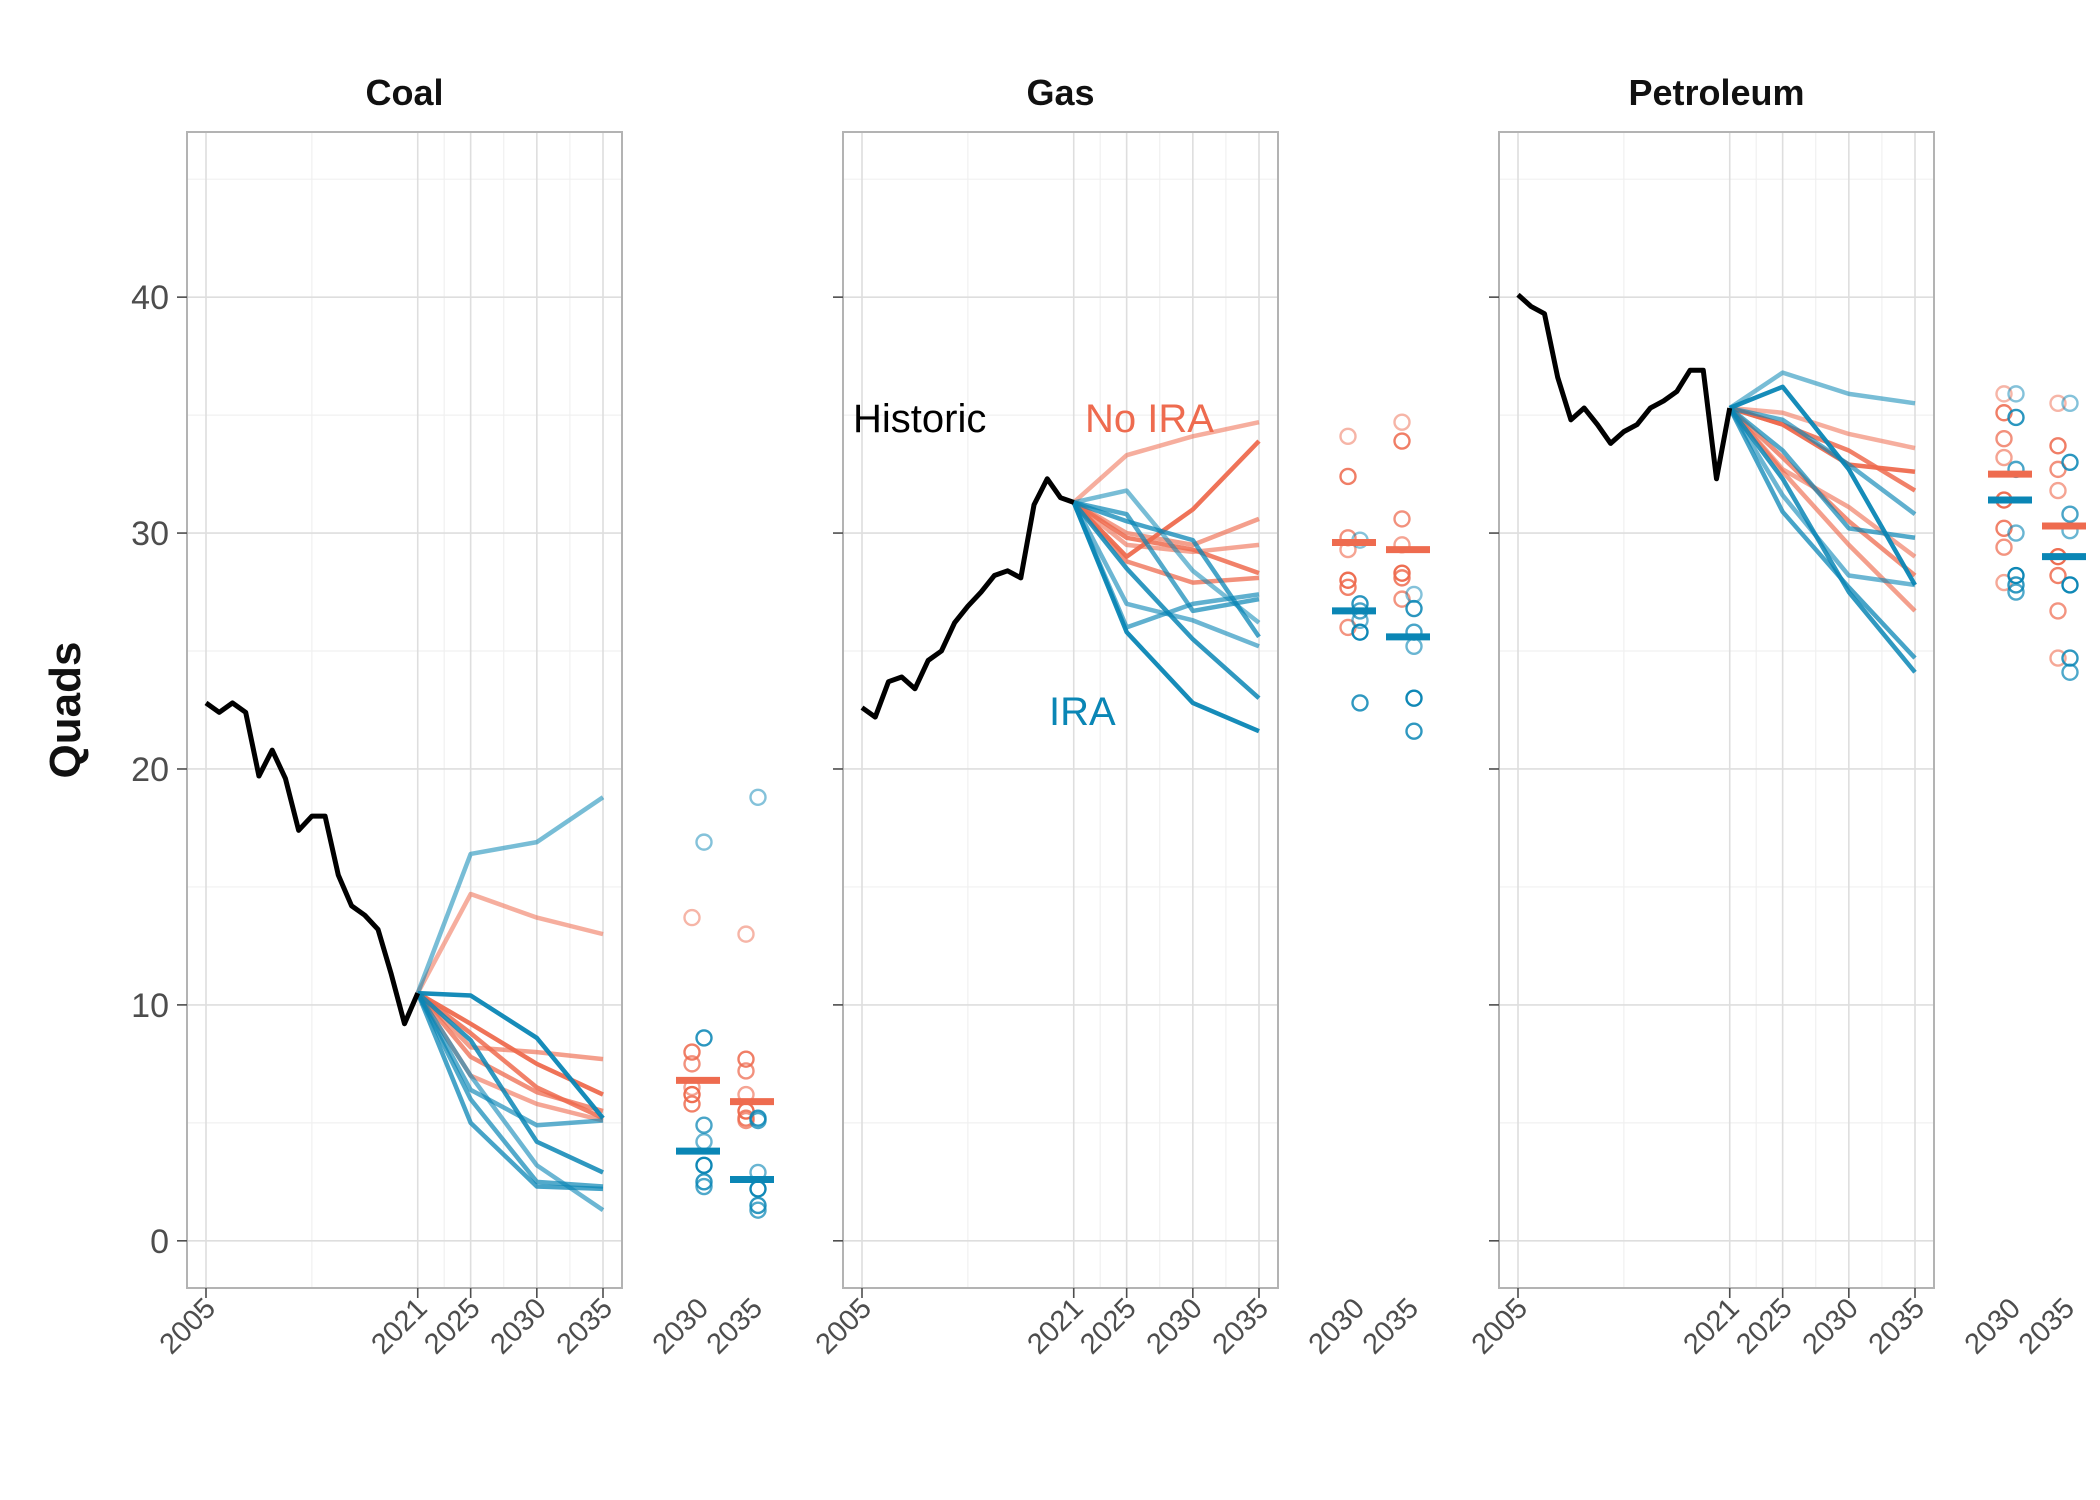 This screenshot has width=2100, height=1500. What do you see at coordinates (159, 1242) in the screenshot?
I see `y-tick-label: 0` at bounding box center [159, 1242].